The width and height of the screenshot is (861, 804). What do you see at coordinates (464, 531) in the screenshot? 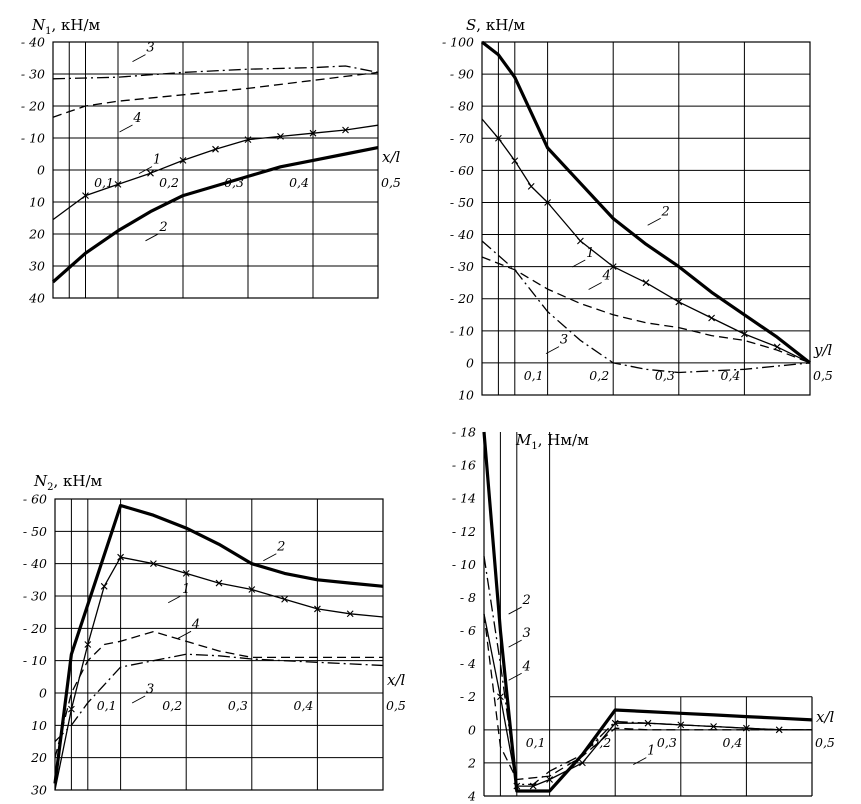
I see `y-tick-label: - 12` at bounding box center [464, 531].